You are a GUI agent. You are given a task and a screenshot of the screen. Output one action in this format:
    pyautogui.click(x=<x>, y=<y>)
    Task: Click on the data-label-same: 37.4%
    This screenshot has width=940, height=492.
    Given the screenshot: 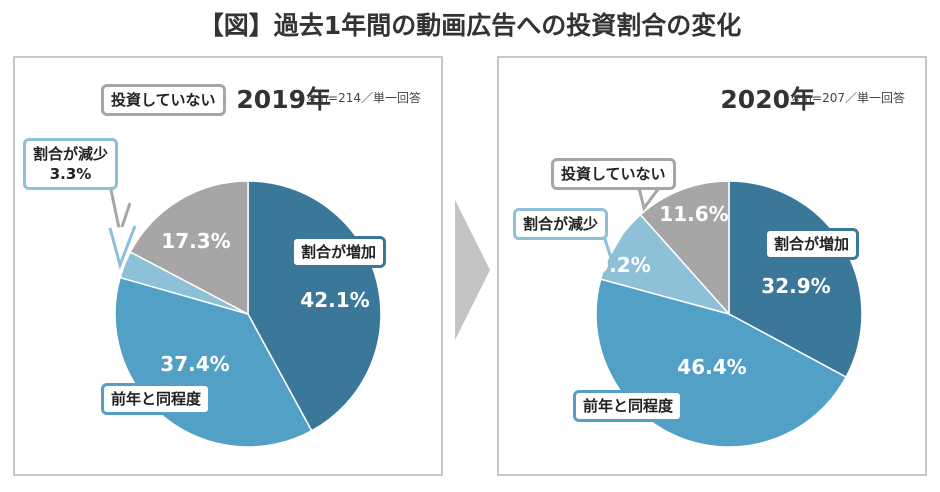 What is the action you would take?
    pyautogui.click(x=195, y=364)
    